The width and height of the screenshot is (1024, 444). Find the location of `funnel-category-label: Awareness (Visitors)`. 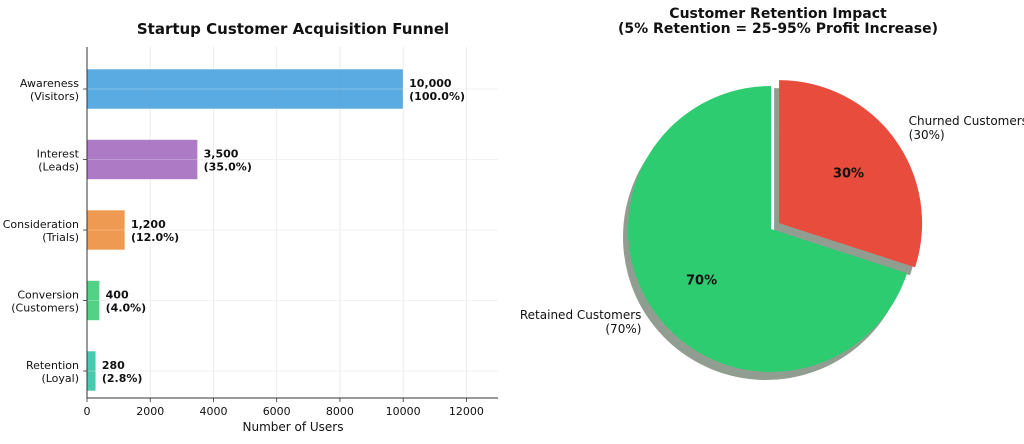

funnel-category-label: Awareness (Visitors) is located at coordinates (49, 90).